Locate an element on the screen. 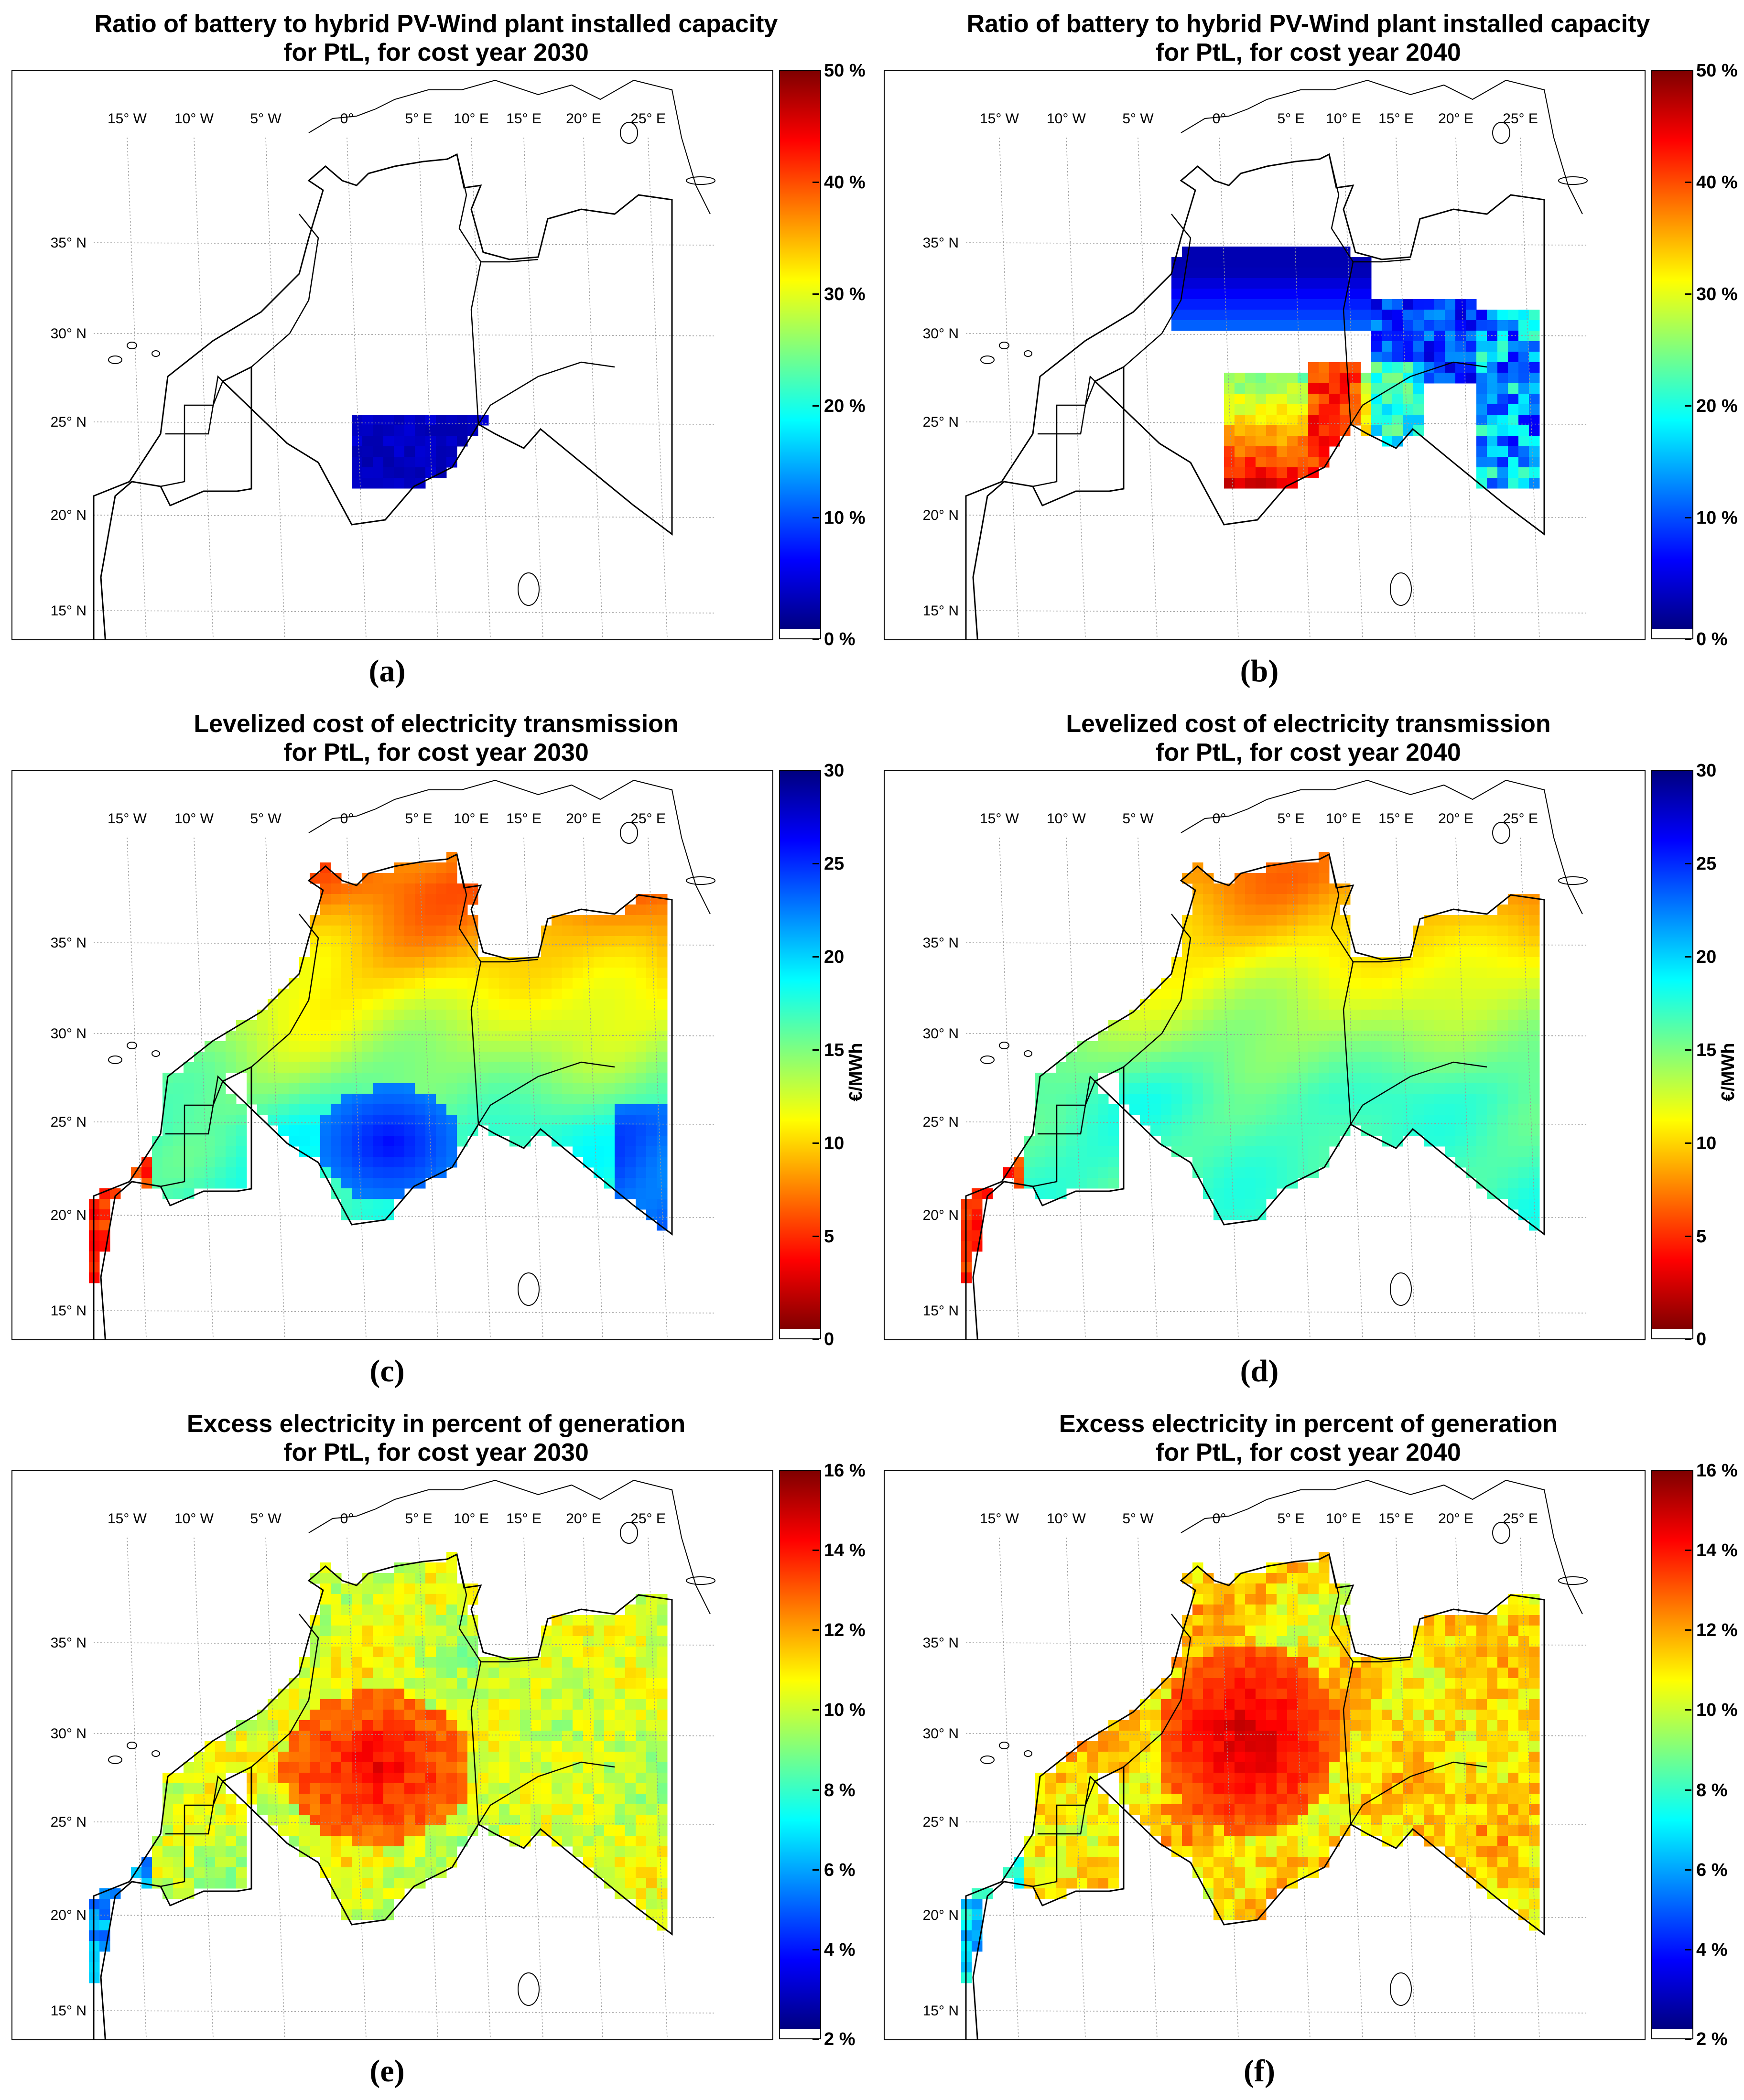 This screenshot has height=2100, width=1744. colorbar-tickmark is located at coordinates (815, 1870).